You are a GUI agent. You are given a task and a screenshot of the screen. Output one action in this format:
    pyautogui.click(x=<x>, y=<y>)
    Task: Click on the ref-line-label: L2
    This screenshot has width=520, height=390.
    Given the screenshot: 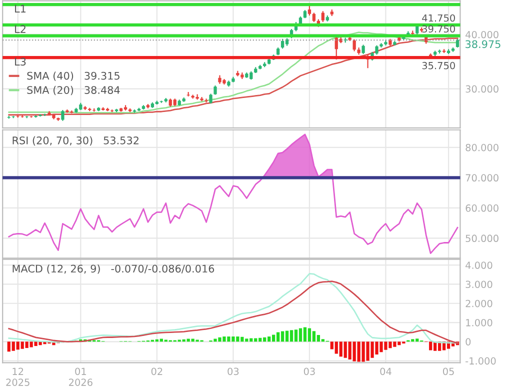 What is the action you would take?
    pyautogui.click(x=20, y=29)
    